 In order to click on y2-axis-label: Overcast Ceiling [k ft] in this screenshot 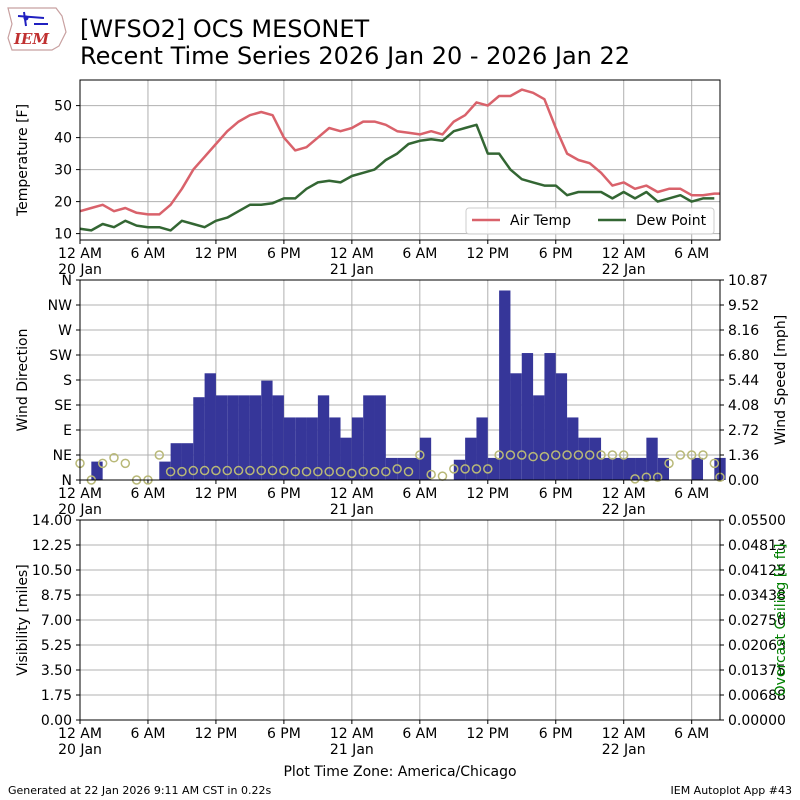, I will do `click(781, 620)`.